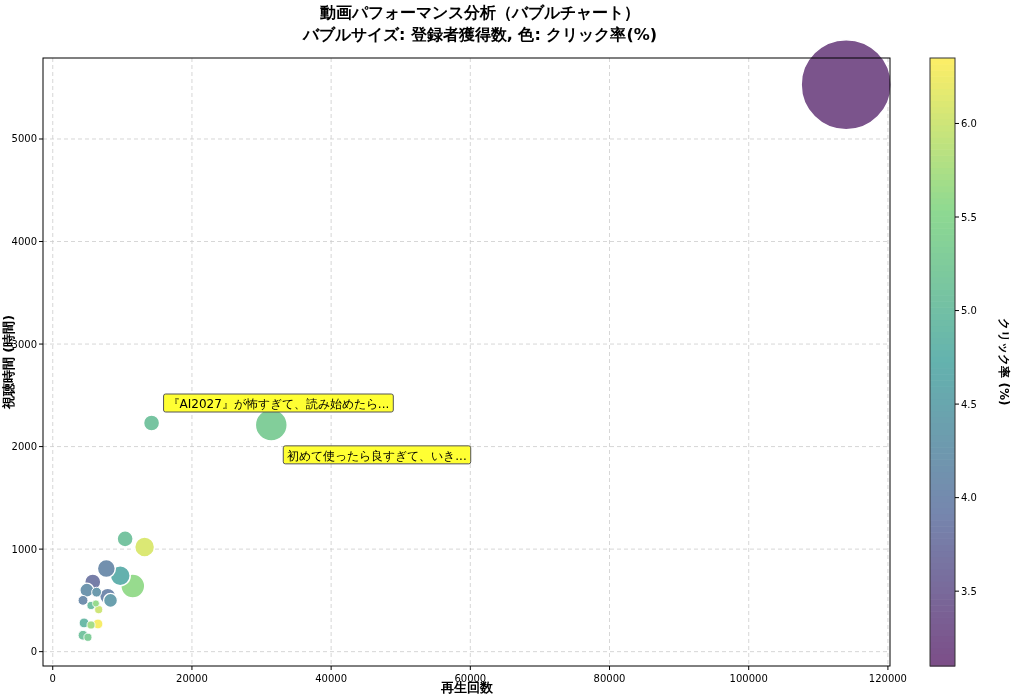  I want to click on x-tick-label: 100000, so click(748, 678).